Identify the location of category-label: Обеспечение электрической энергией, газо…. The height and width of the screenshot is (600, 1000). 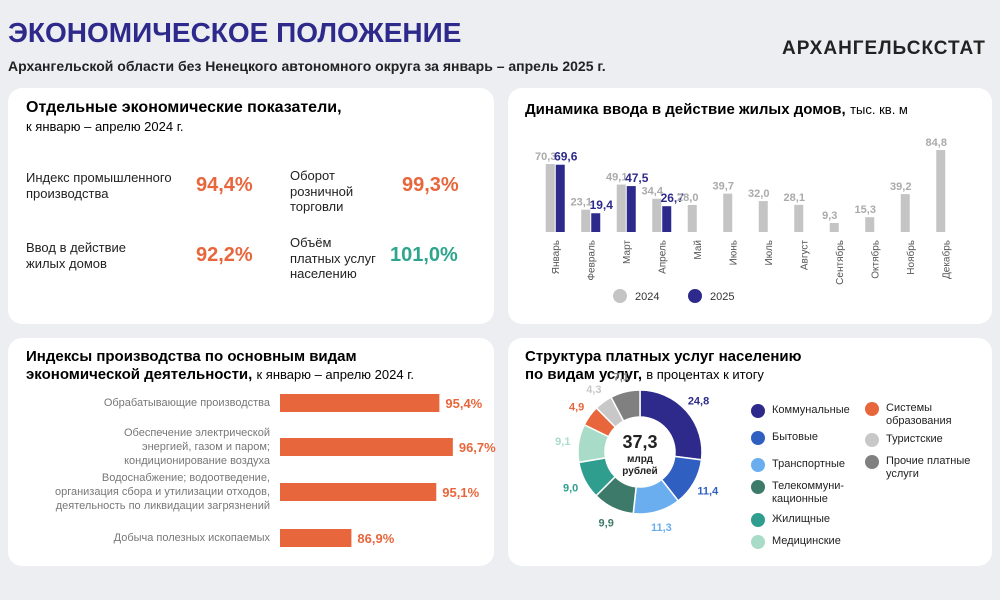
(197, 447).